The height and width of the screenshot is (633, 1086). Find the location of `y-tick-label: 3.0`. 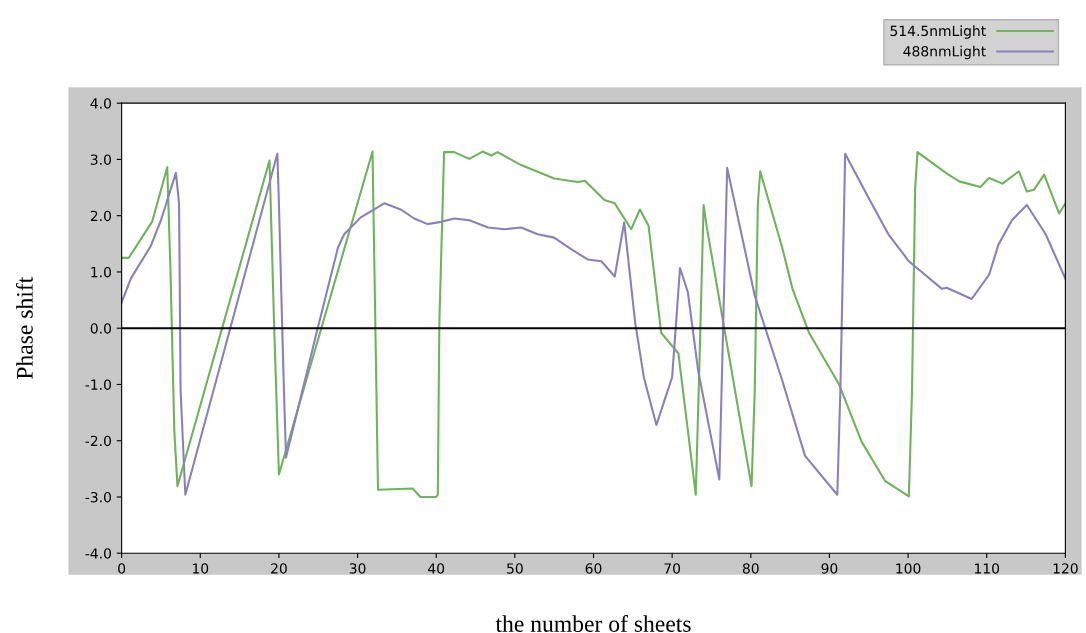

y-tick-label: 3.0 is located at coordinates (100, 159).